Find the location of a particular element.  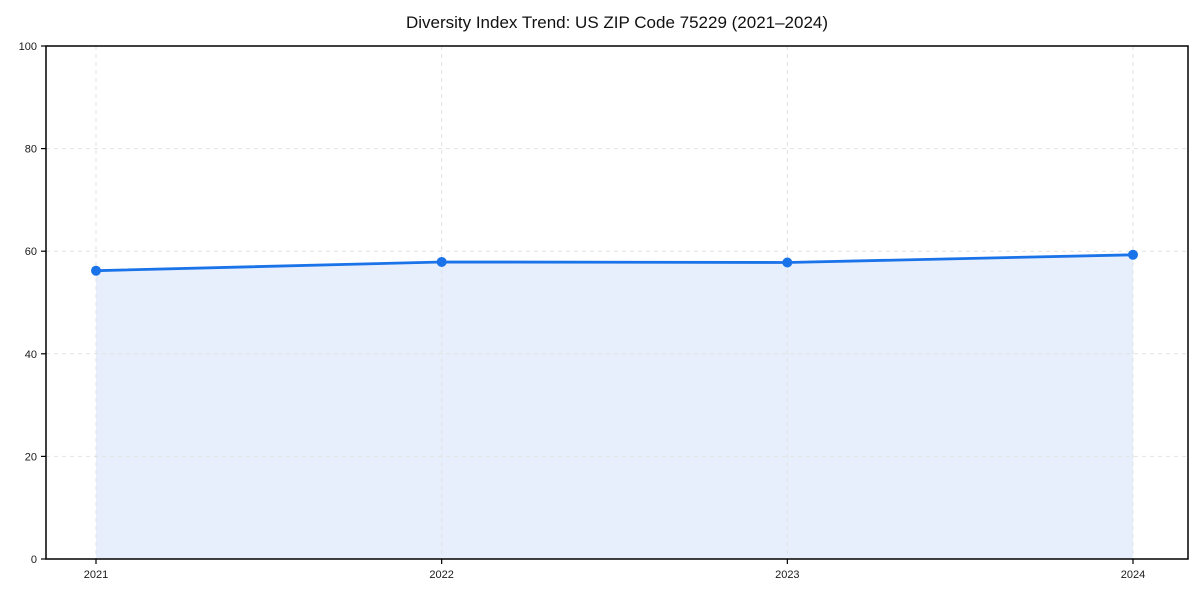

trend-line is located at coordinates (614, 263).